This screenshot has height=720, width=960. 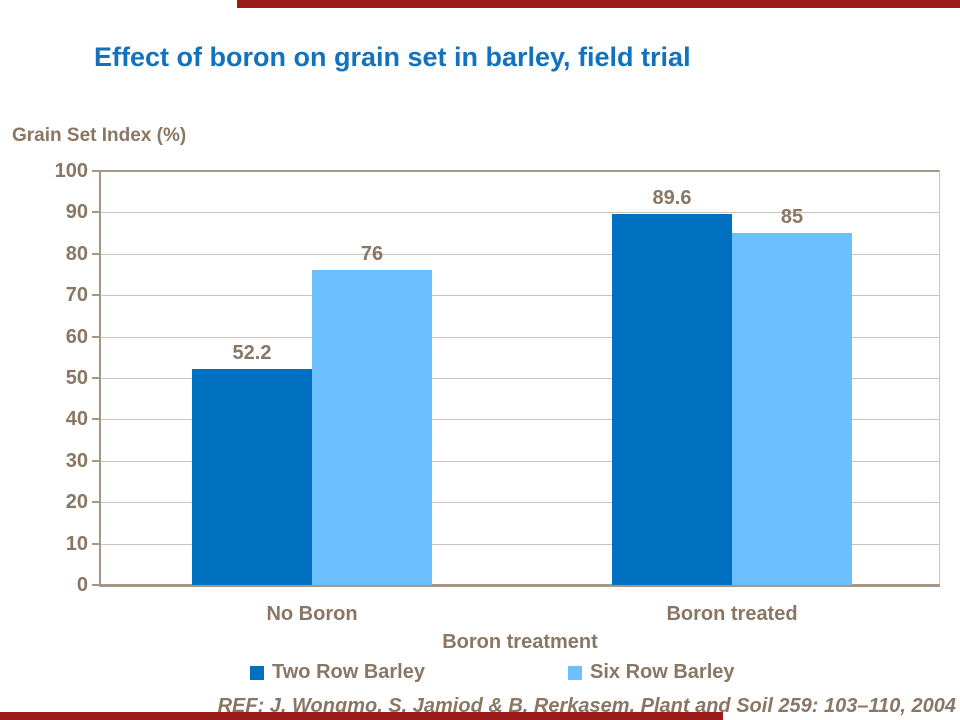 What do you see at coordinates (71, 171) in the screenshot?
I see `y-axis-tick-label: 100` at bounding box center [71, 171].